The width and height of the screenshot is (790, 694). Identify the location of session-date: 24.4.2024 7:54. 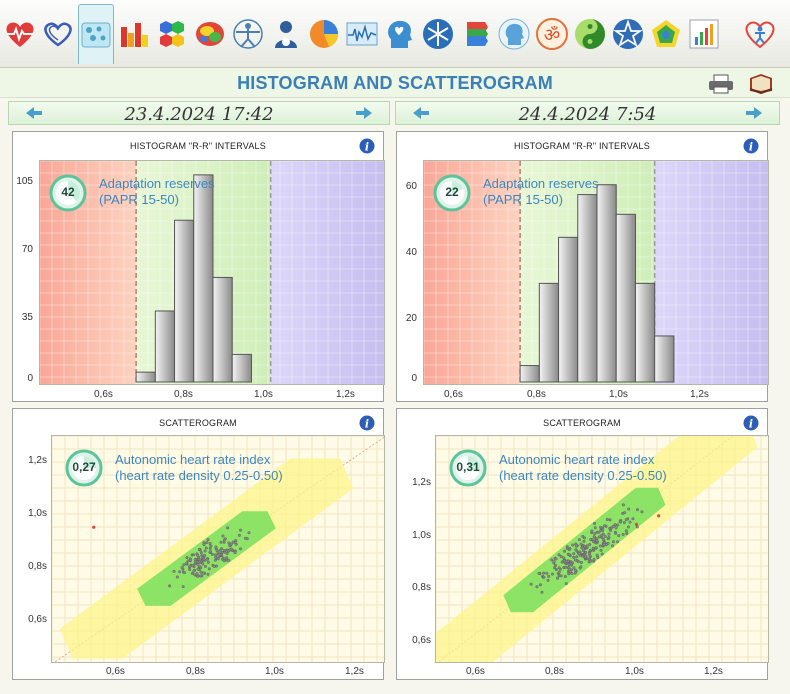
(587, 114).